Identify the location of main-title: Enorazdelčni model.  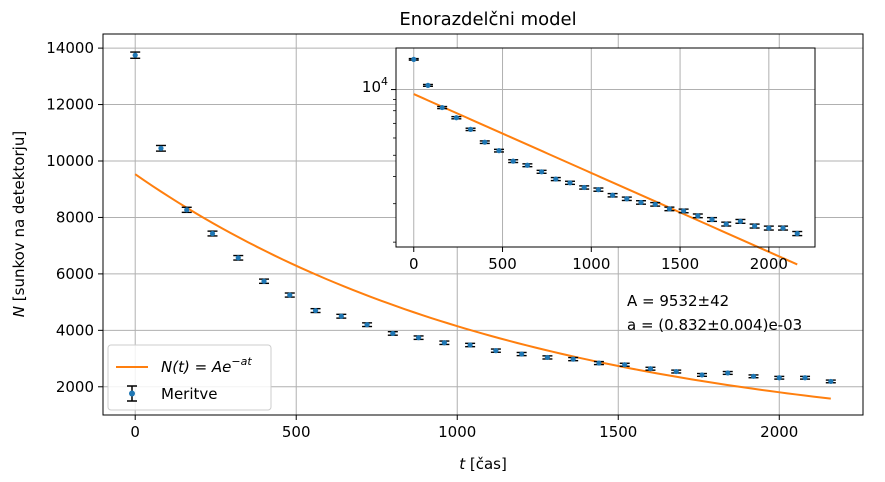
(487, 19).